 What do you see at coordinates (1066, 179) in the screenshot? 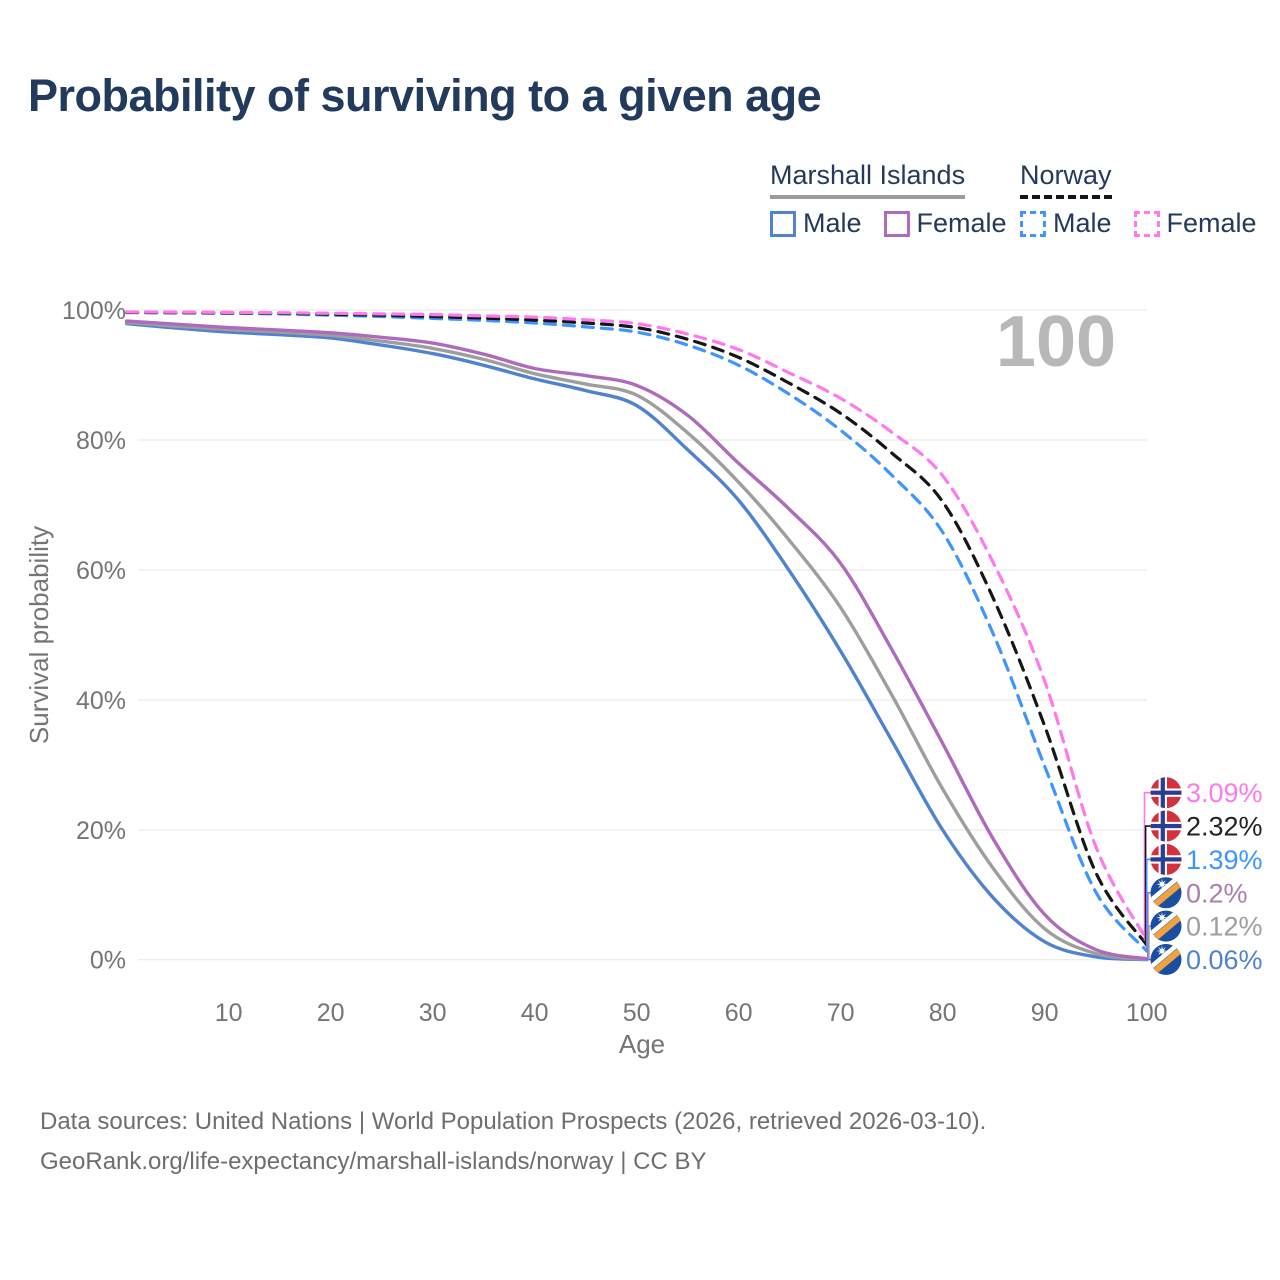
I see `legend-group-title-norway: Norway` at bounding box center [1066, 179].